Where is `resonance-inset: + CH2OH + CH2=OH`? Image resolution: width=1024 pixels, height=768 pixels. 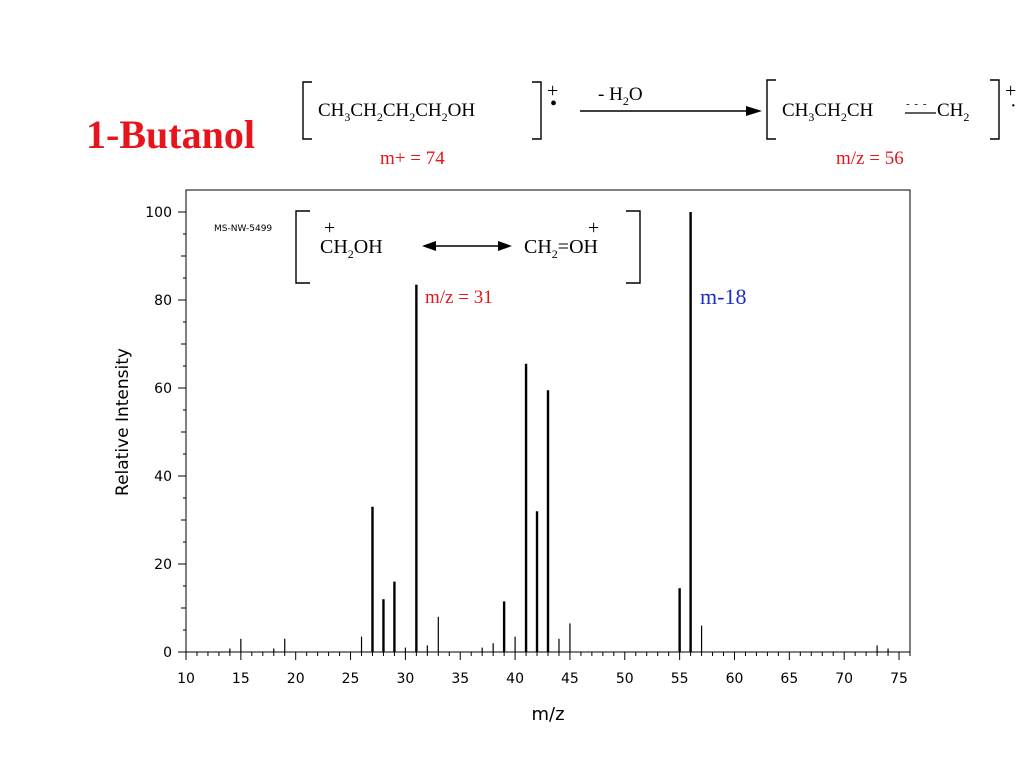 resonance-inset: + CH2OH + CH2=OH is located at coordinates (468, 247).